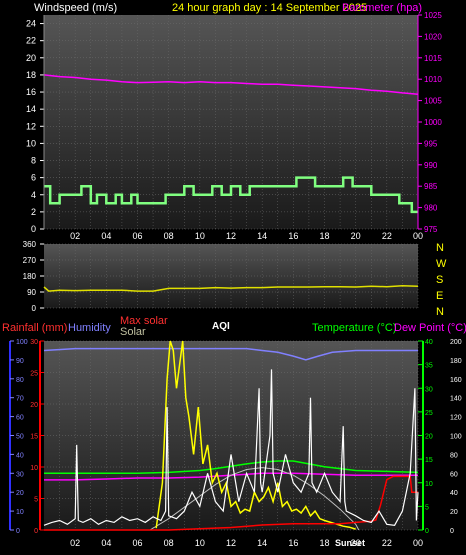 The height and width of the screenshot is (555, 466). I want to click on humidity-tick-label: 70, so click(20, 399).